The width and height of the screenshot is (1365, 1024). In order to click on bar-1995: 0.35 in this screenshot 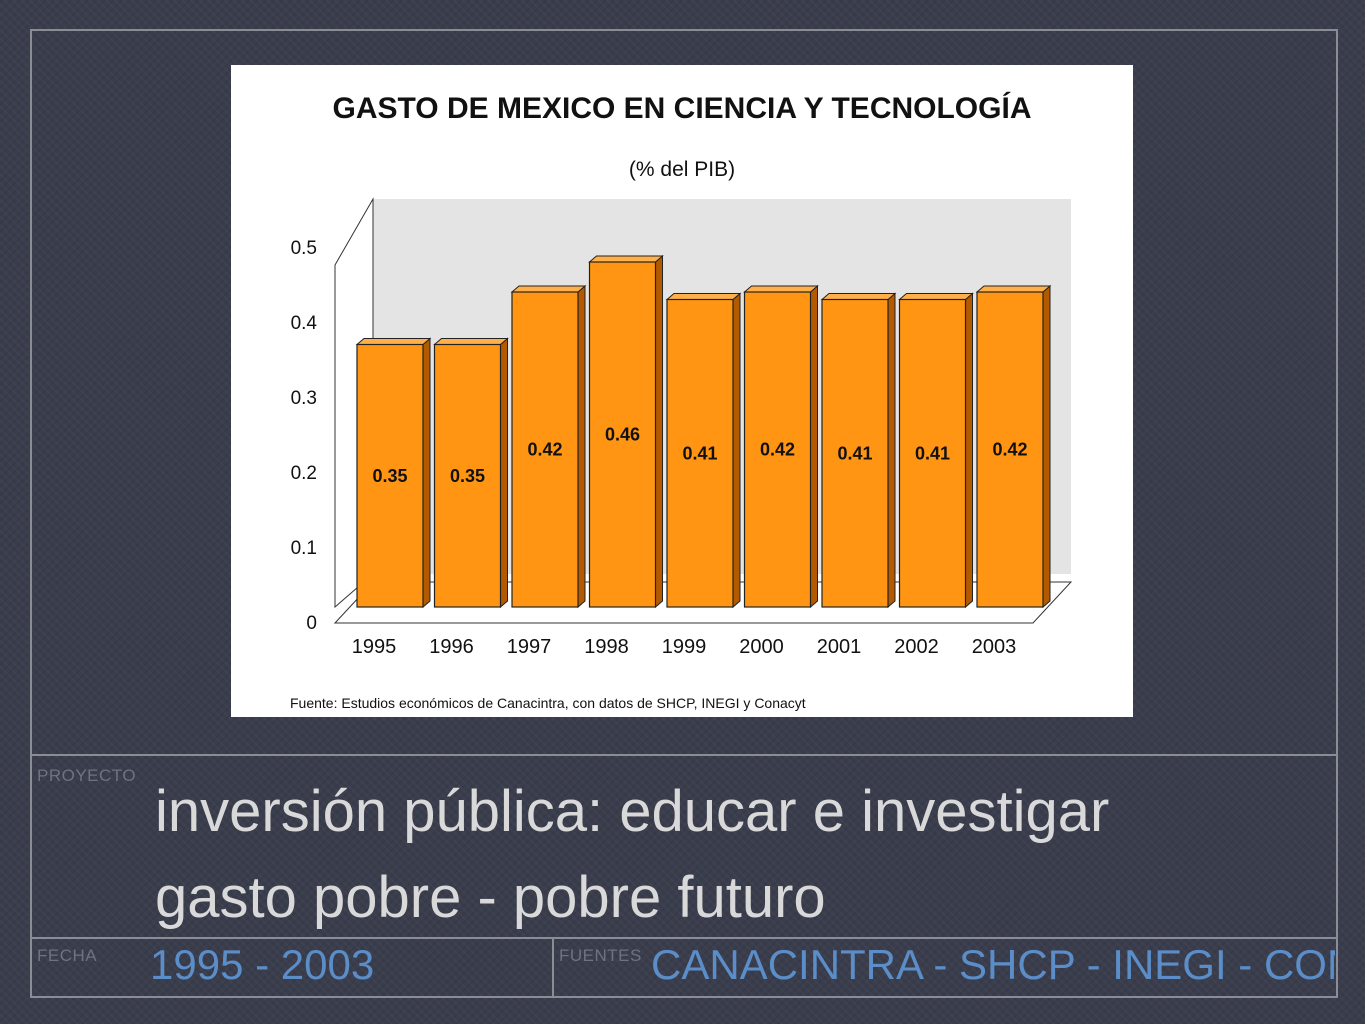, I will do `click(393, 473)`.